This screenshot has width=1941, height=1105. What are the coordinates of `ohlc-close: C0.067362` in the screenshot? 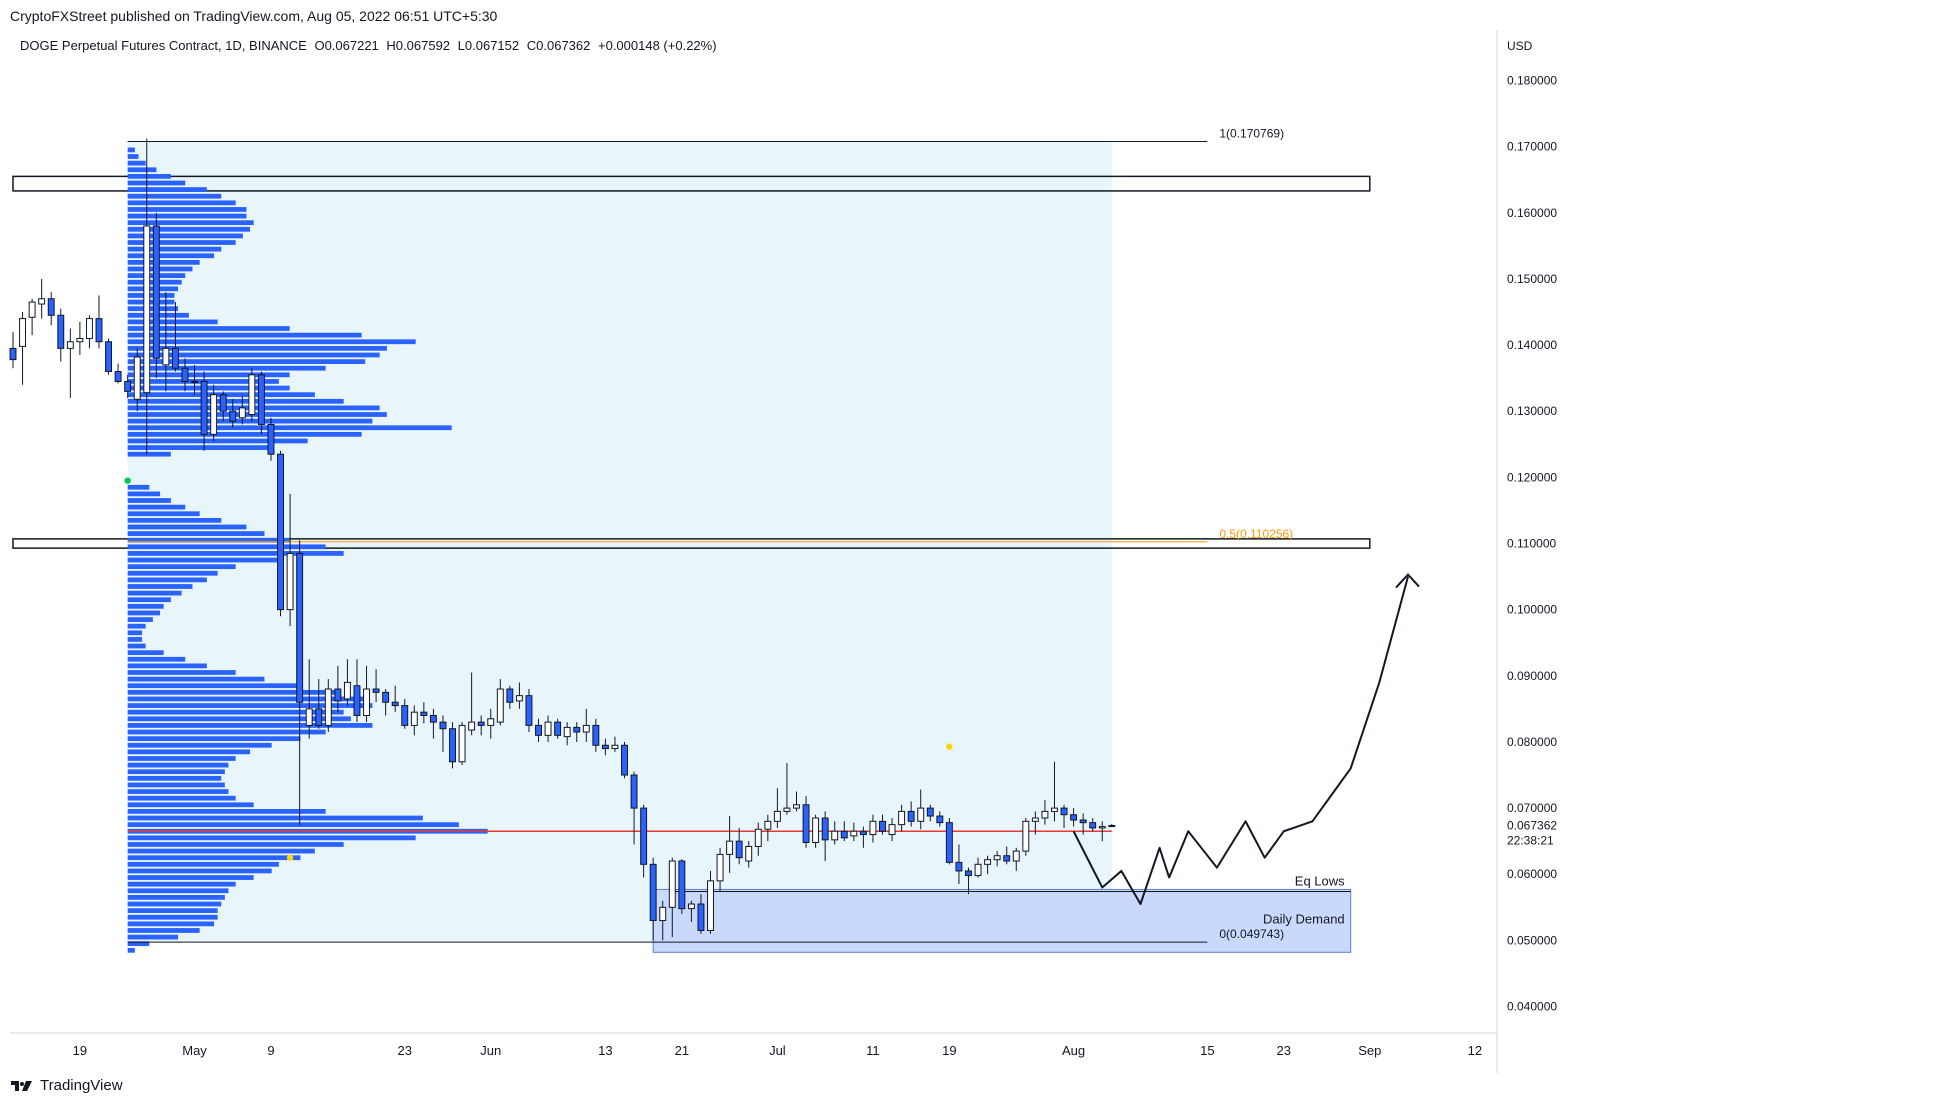 It's located at (558, 45).